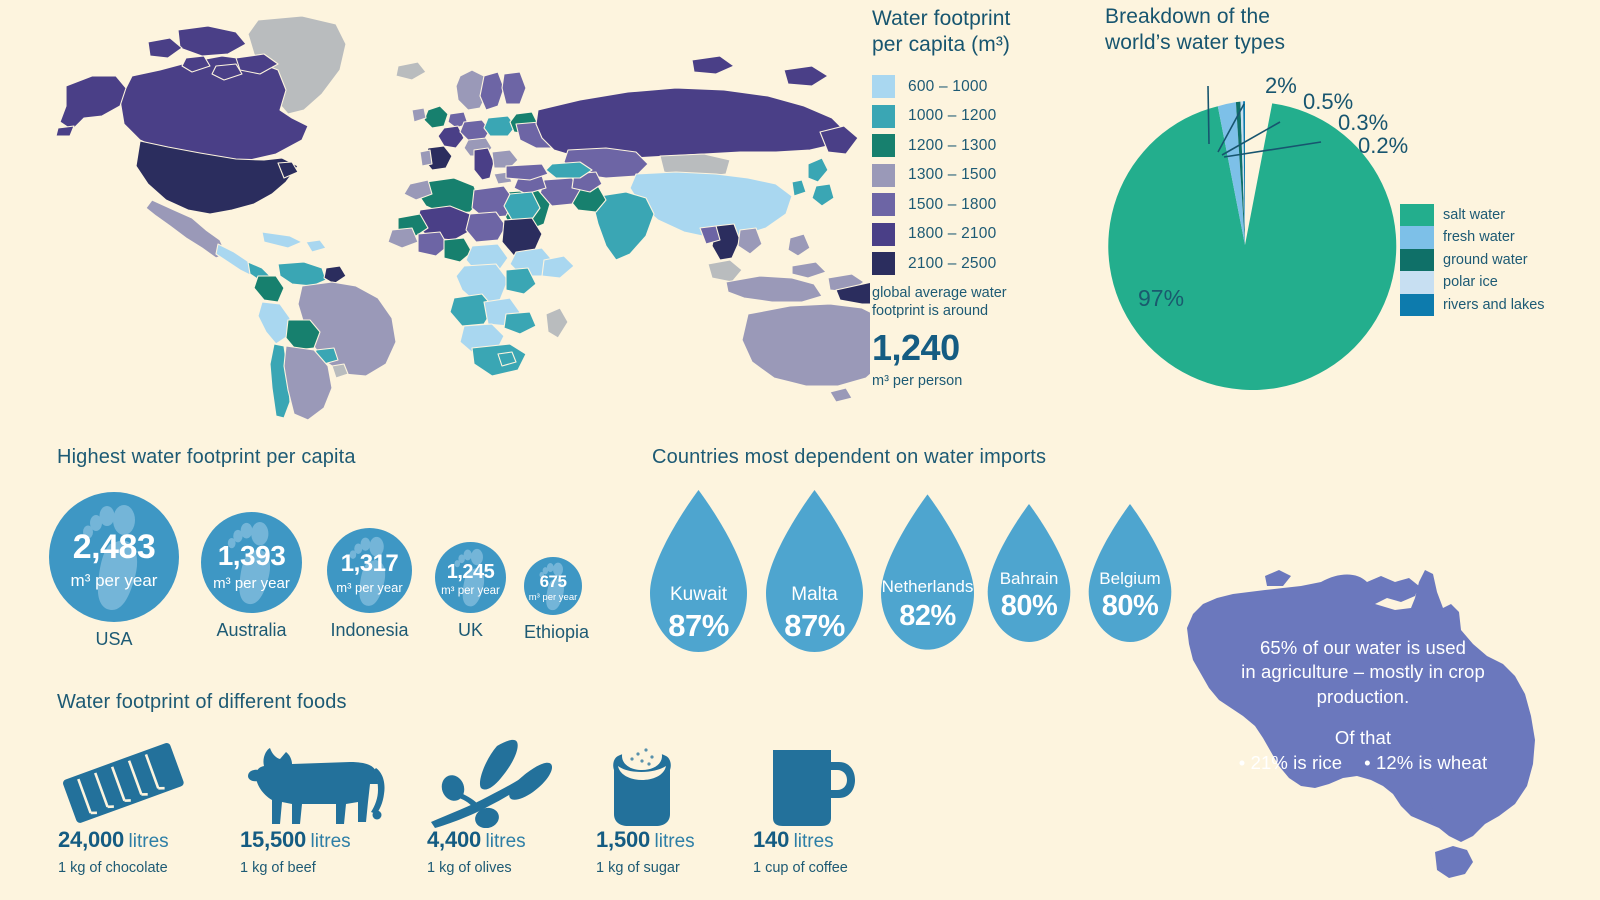  I want to click on import-country: Netherlands, so click(927, 586).